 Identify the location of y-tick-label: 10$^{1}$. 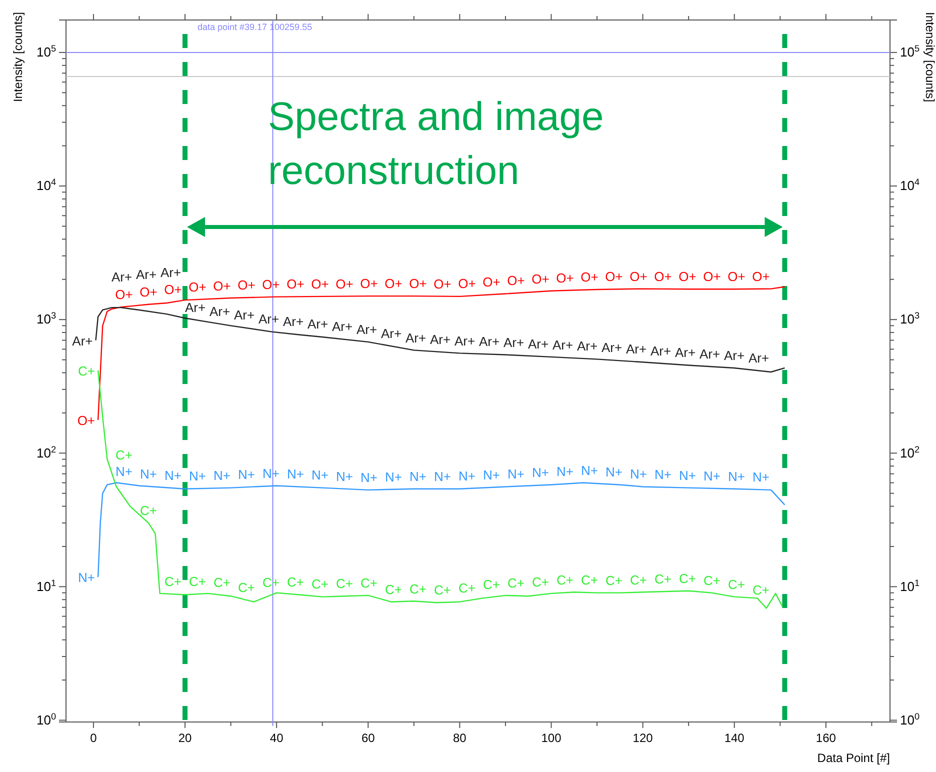
(910, 586).